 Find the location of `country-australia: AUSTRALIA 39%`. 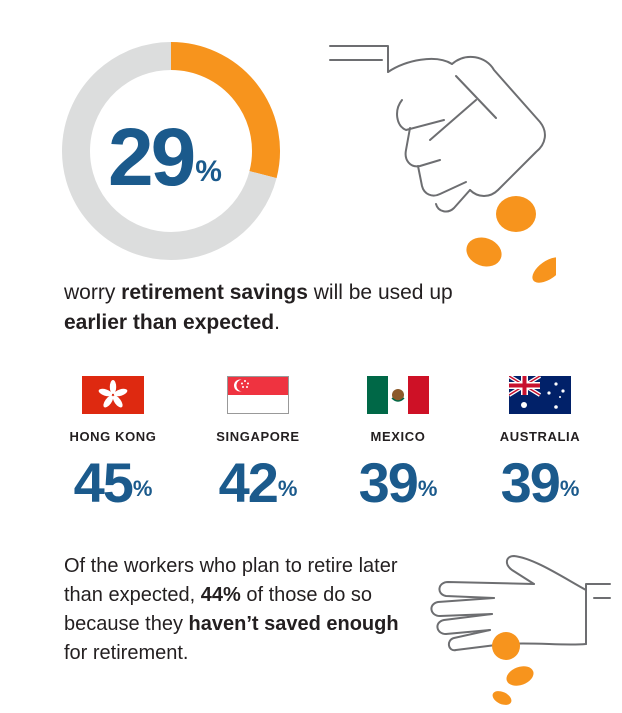

country-australia: AUSTRALIA 39% is located at coordinates (540, 447).